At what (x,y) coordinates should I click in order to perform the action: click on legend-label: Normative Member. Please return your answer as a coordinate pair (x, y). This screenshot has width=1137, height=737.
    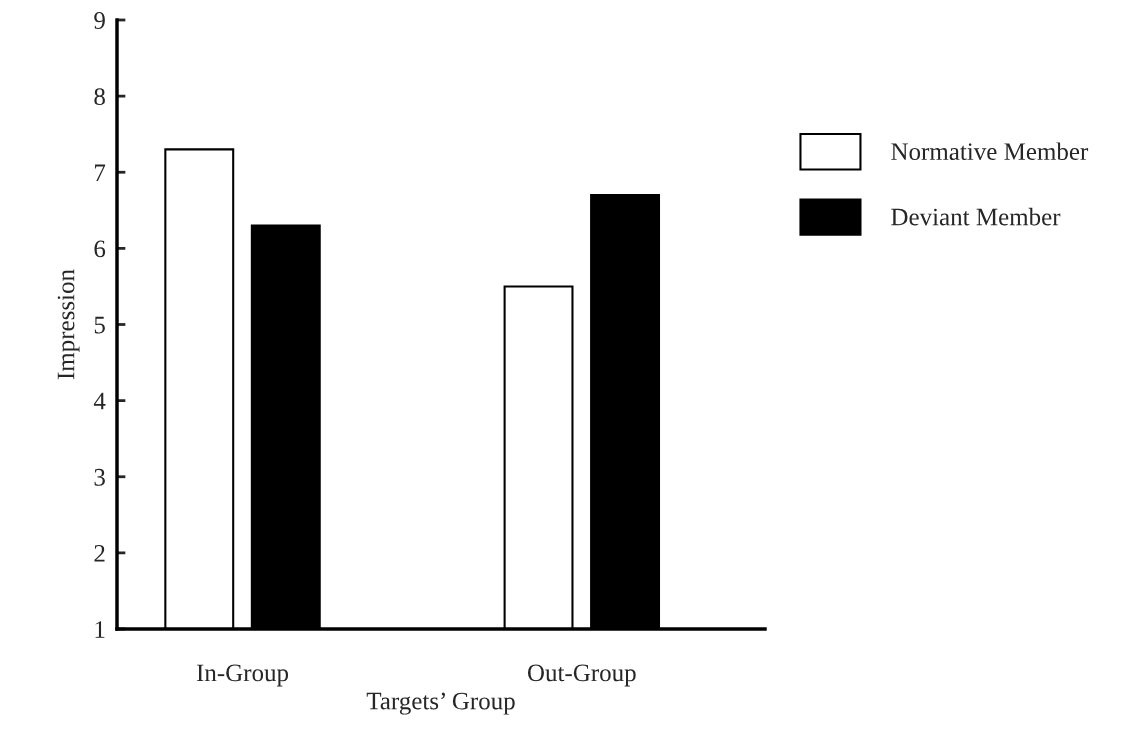
    Looking at the image, I should click on (990, 151).